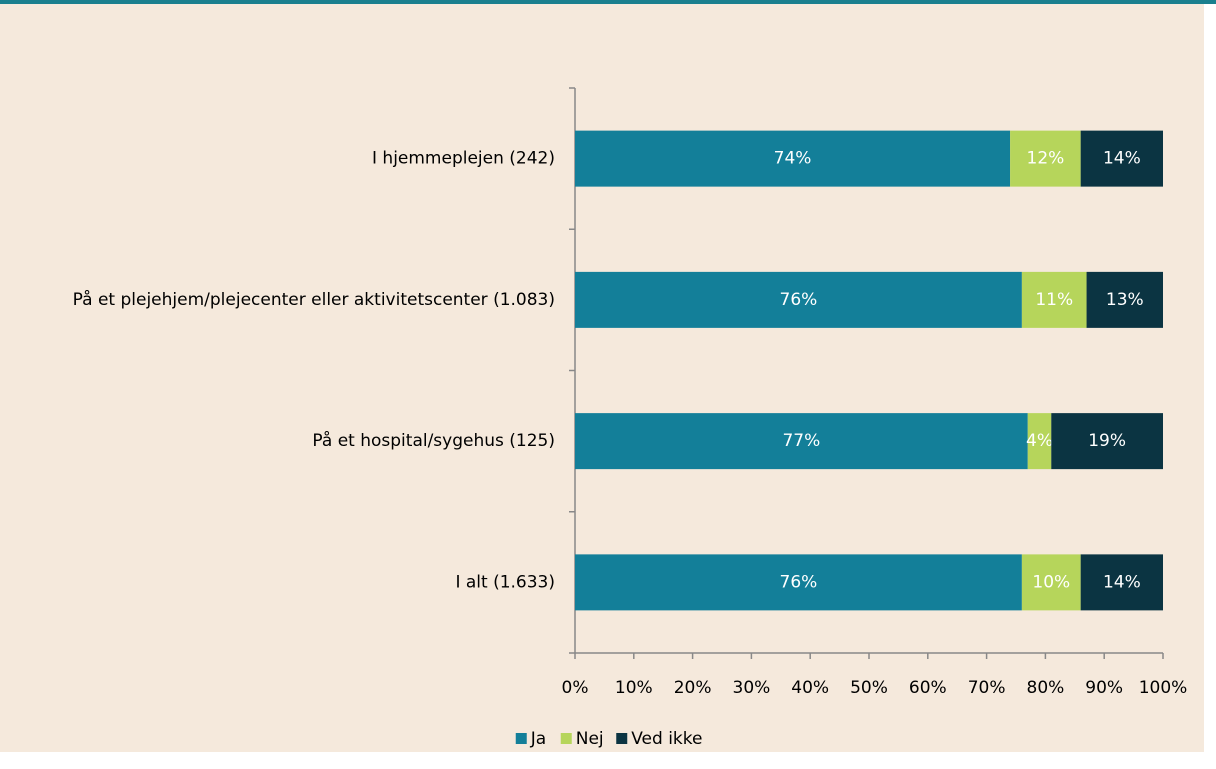 Image resolution: width=1216 pixels, height=769 pixels. I want to click on x-tick-label: 70%, so click(987, 688).